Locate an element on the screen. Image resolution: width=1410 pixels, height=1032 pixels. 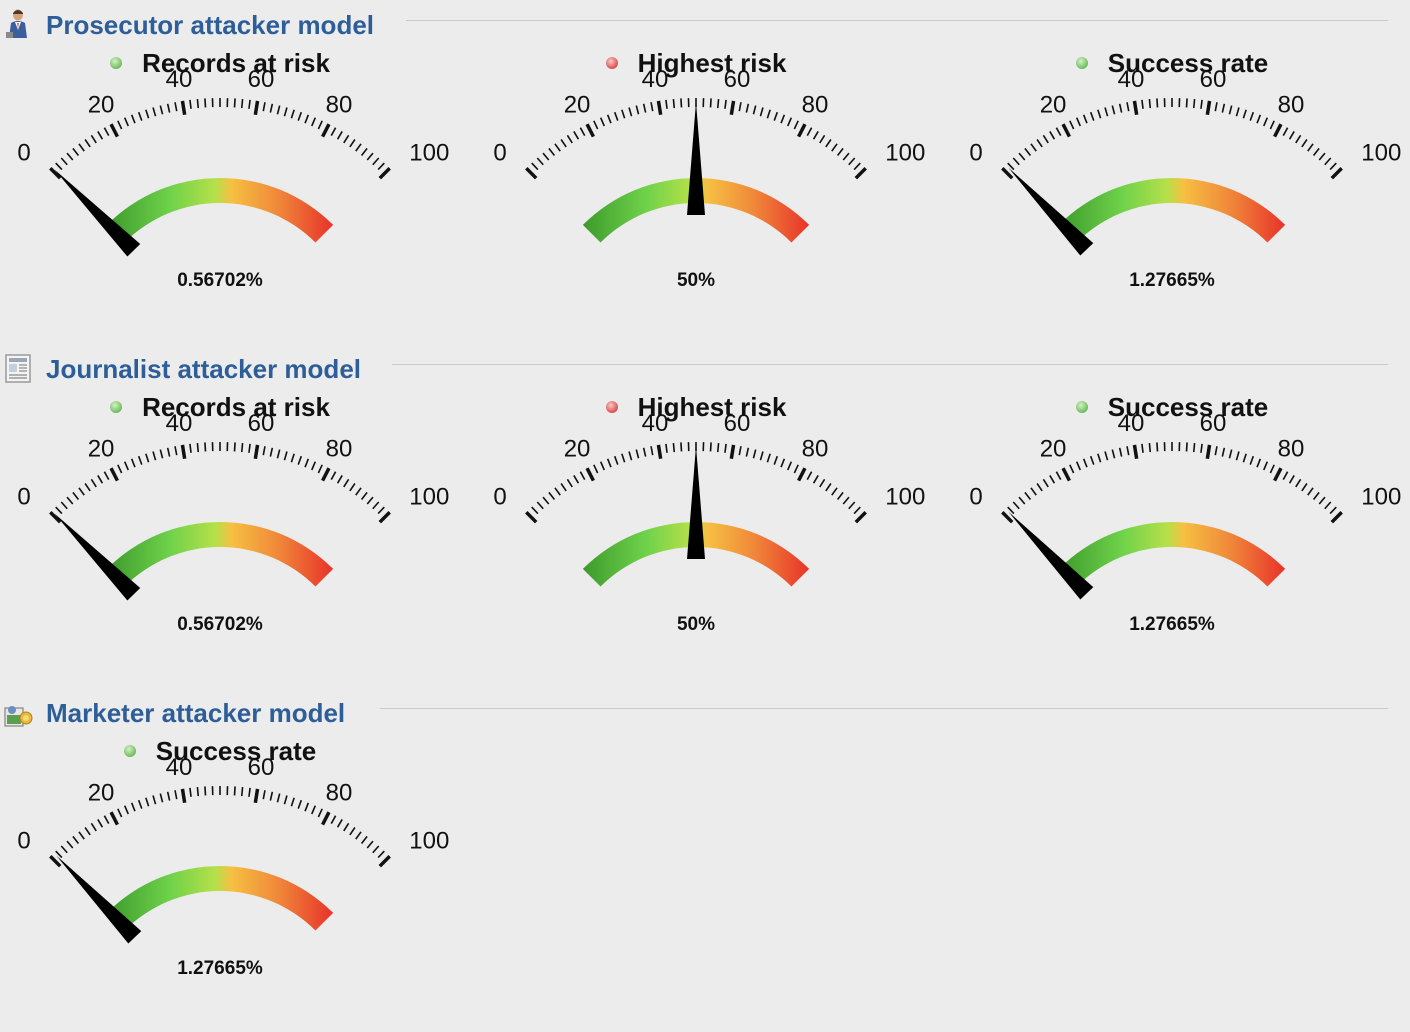
section-header: Journalist attacker model is located at coordinates (700, 366).